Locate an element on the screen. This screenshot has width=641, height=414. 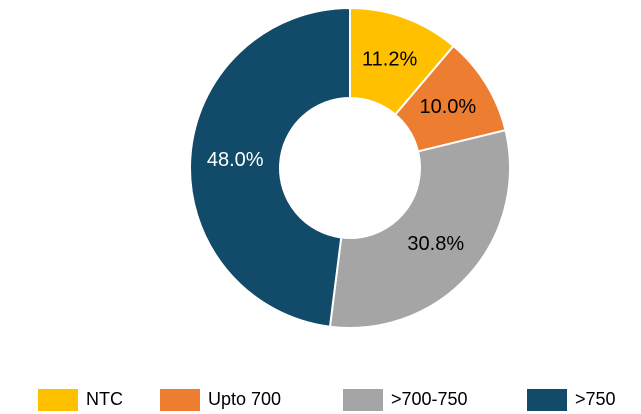
legend-label: >700-750 is located at coordinates (429, 399).